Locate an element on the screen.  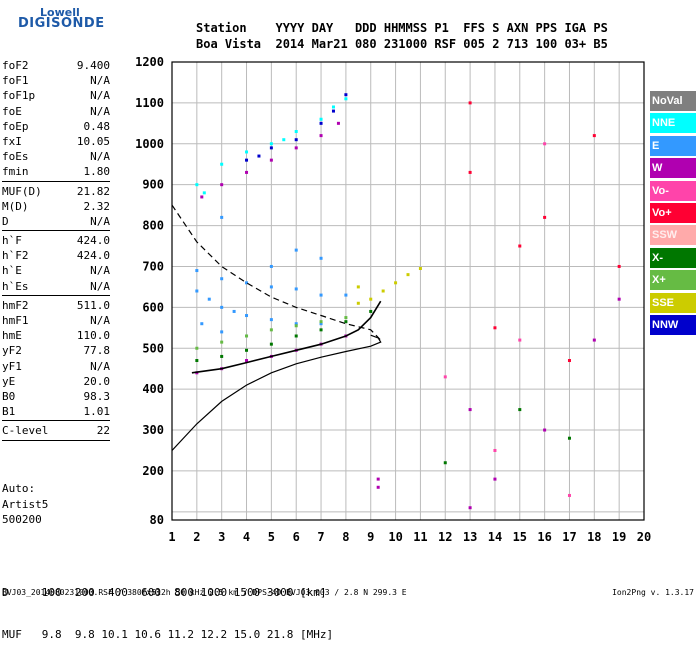
x-tick-label: 20 is located at coordinates (644, 537).